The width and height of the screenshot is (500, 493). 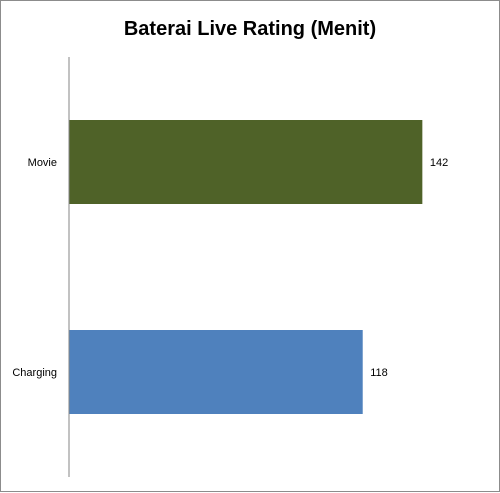 I want to click on chart-title: Baterai Live Rating (Menit), so click(x=250, y=29).